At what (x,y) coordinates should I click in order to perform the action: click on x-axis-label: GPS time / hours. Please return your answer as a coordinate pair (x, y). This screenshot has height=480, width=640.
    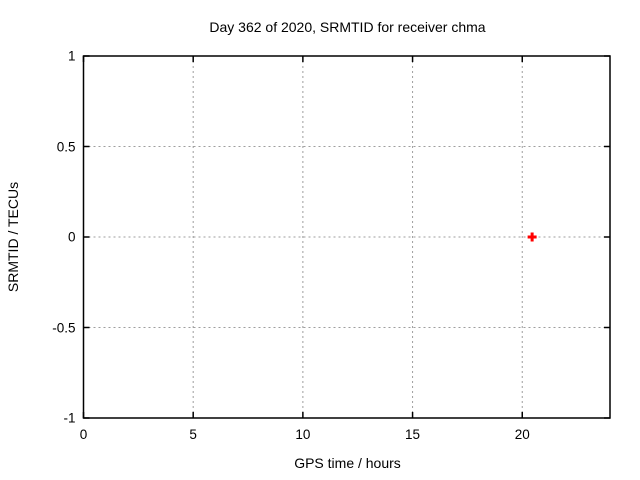
    Looking at the image, I should click on (347, 463).